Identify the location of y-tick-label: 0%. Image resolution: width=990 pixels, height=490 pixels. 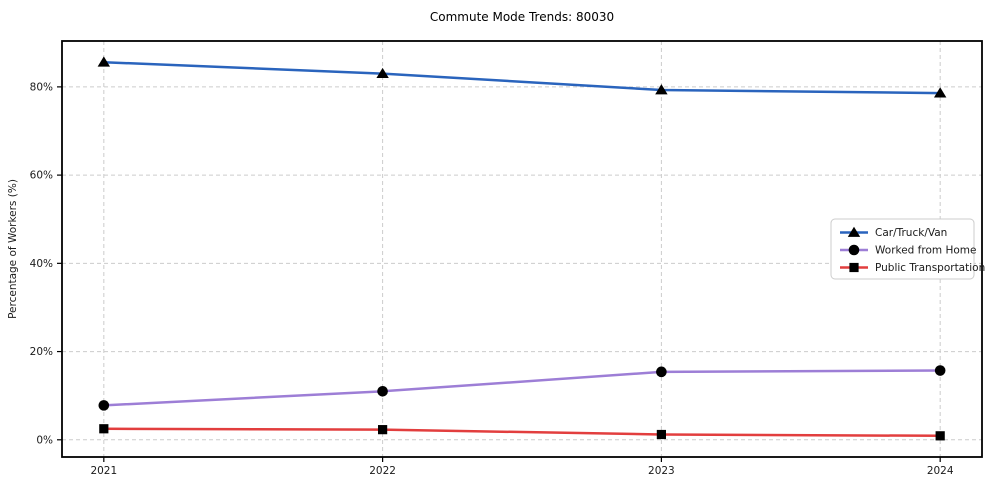
(44, 440).